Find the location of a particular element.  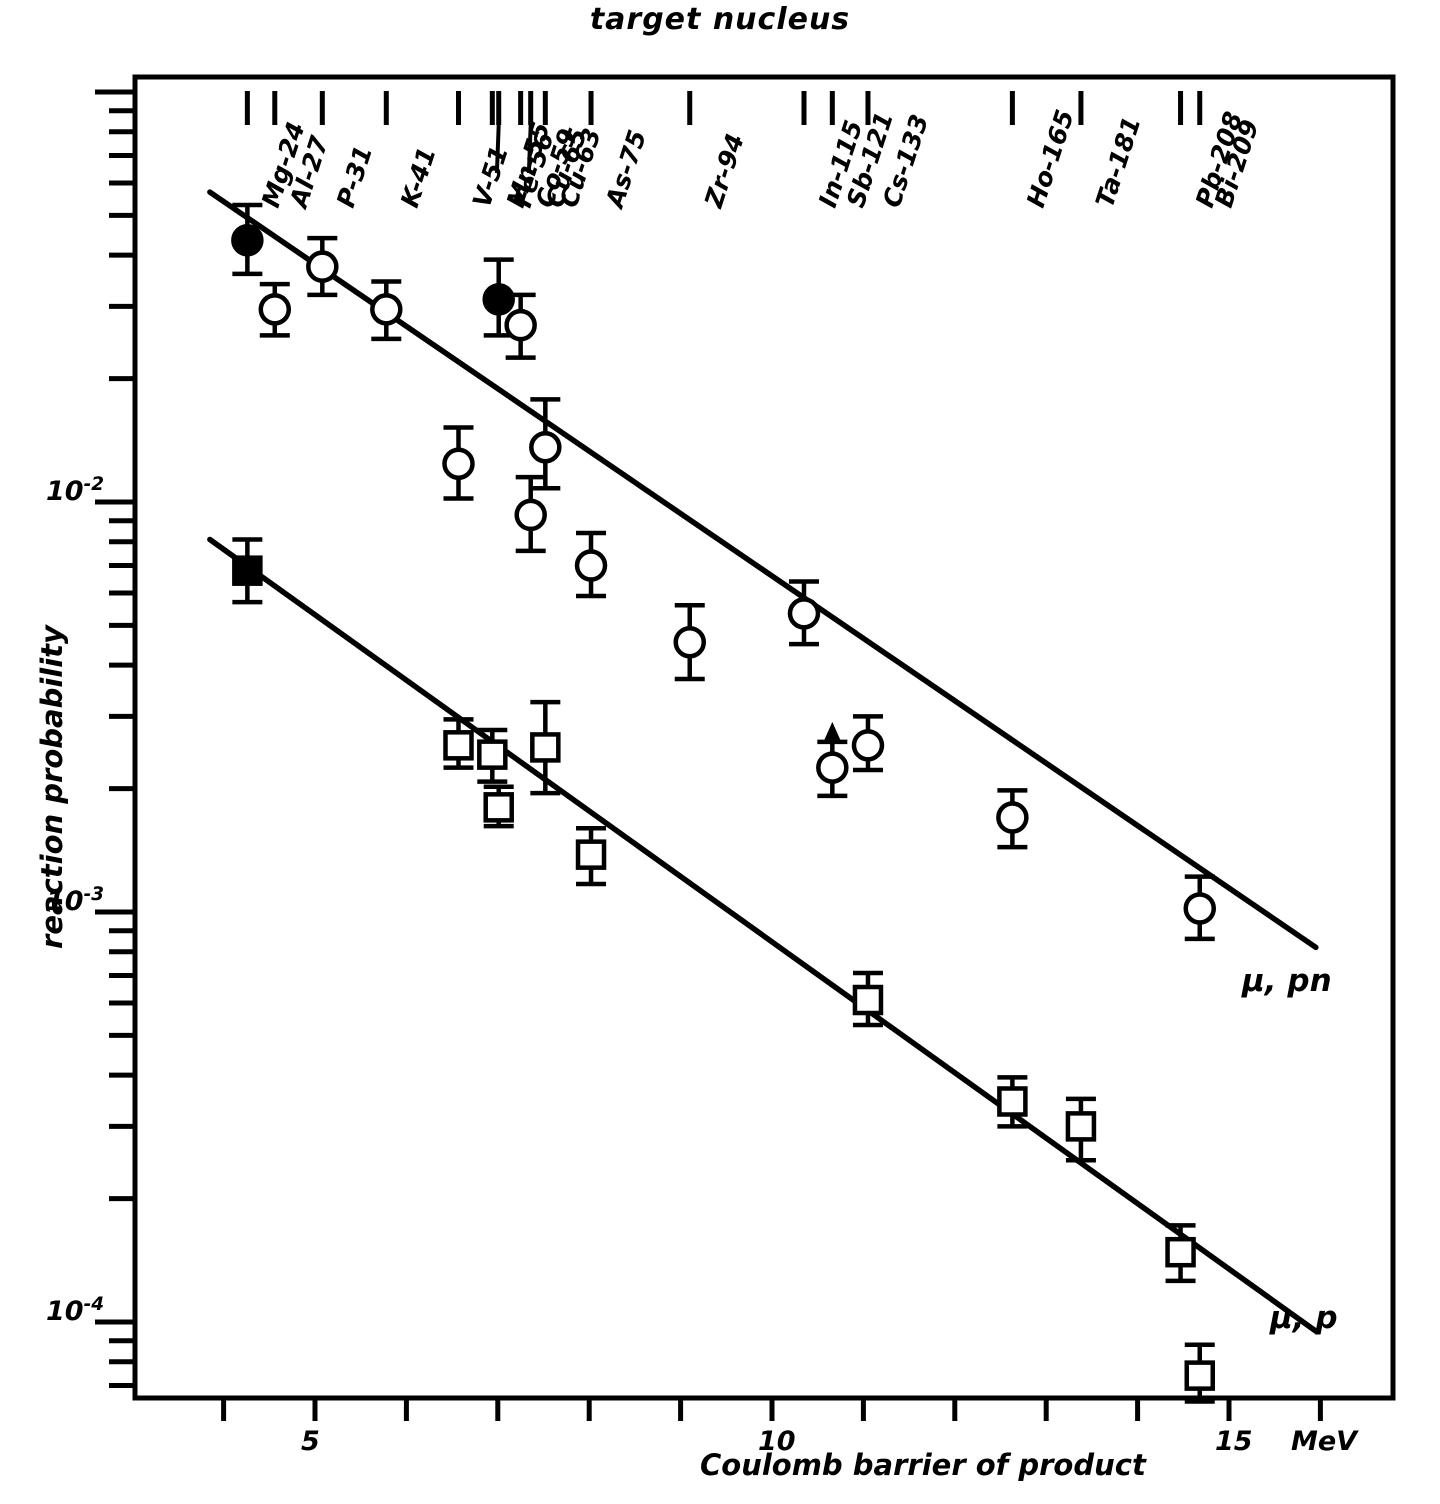

y-tick-label--2: 10⁻² is located at coordinates (75, 490).